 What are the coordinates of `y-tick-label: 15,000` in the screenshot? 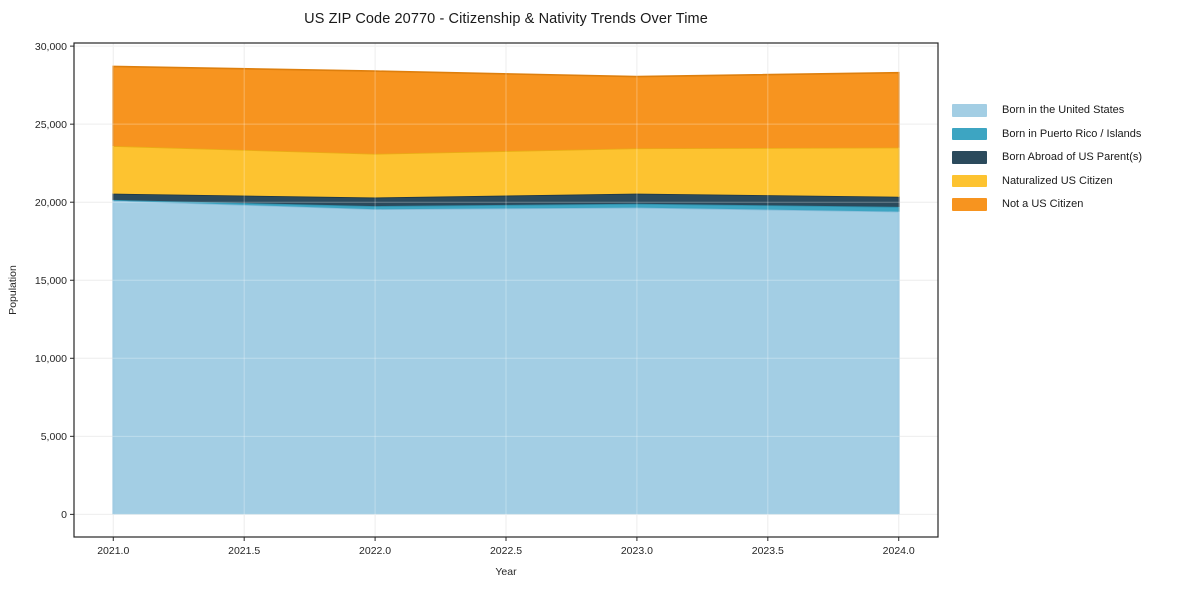 It's located at (51, 281).